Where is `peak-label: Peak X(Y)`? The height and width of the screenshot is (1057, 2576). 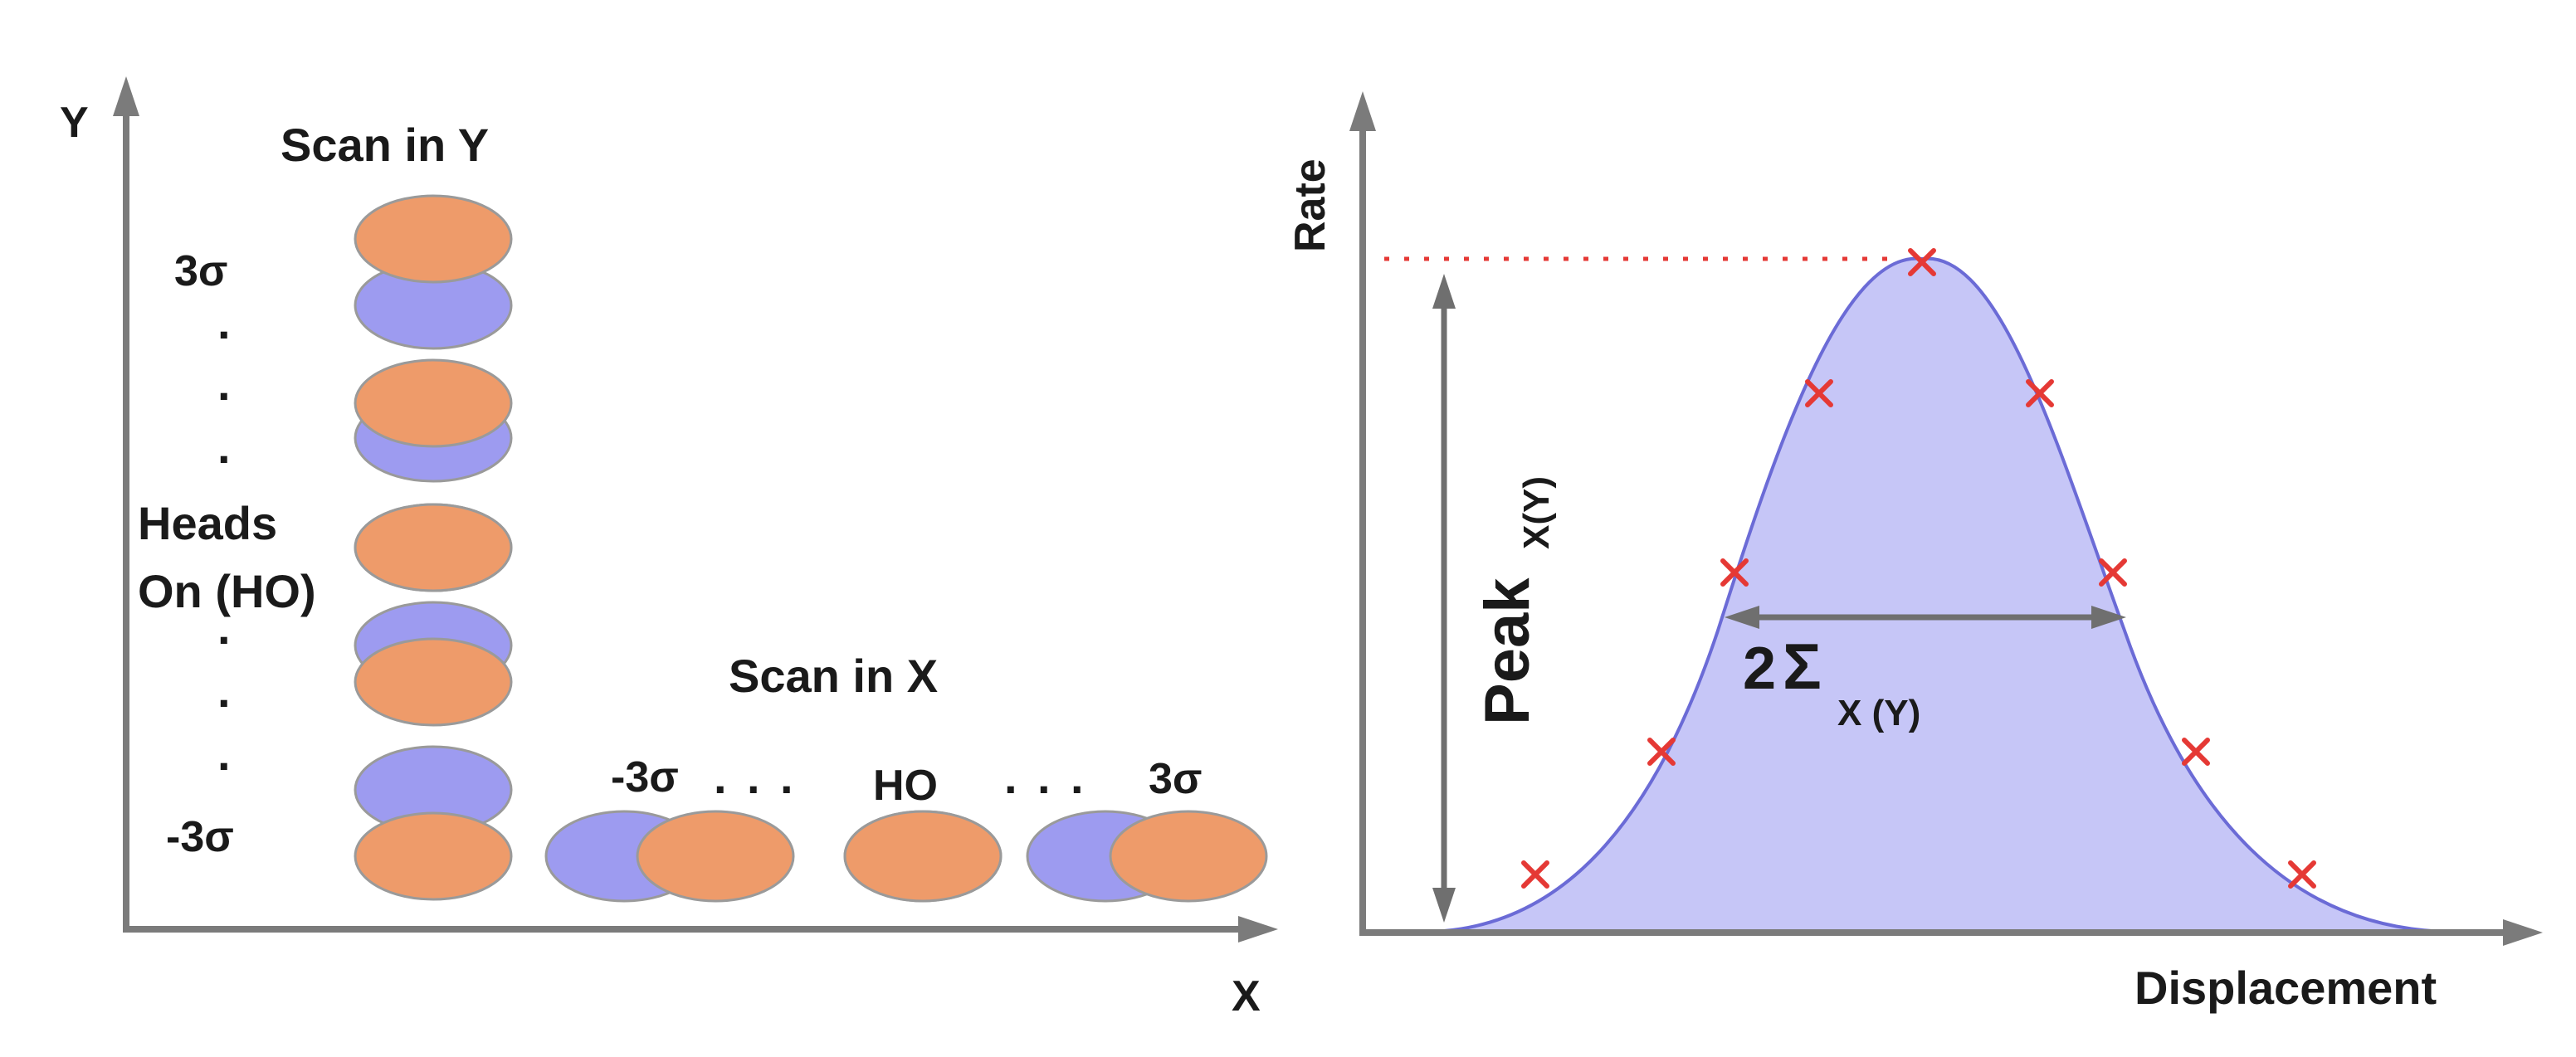 peak-label: Peak X(Y) is located at coordinates (1515, 600).